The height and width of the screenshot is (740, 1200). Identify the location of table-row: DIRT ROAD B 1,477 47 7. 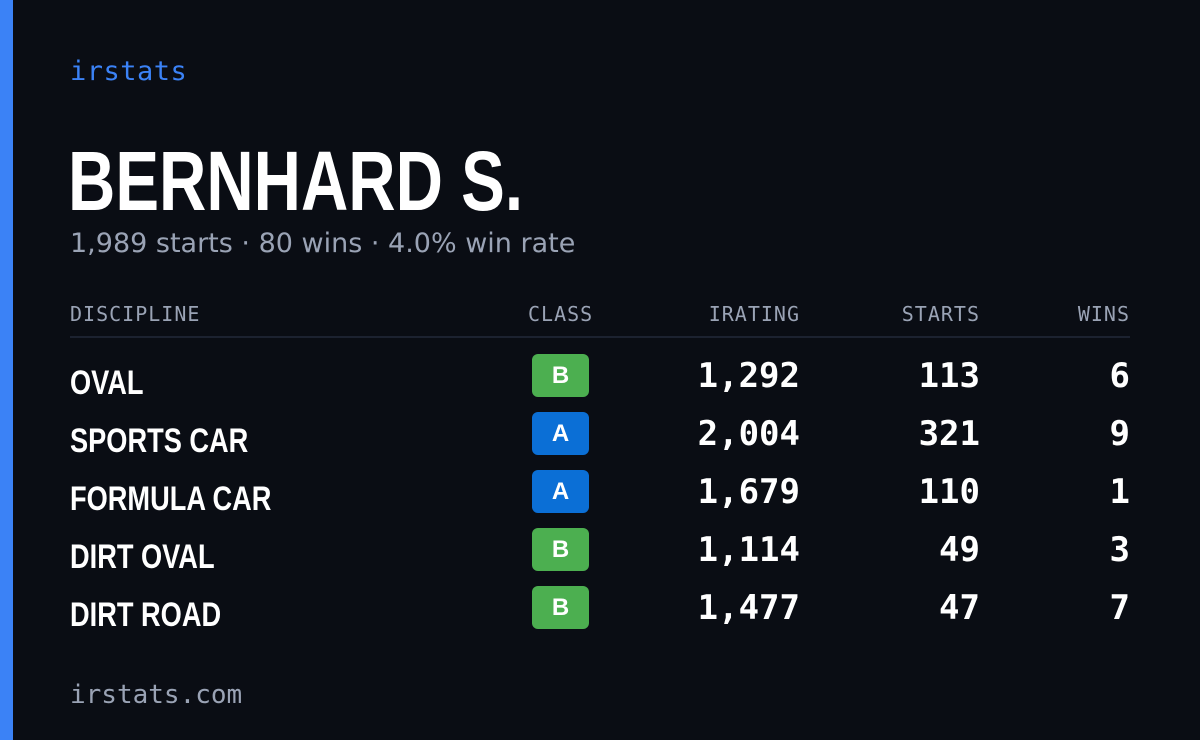
(600, 611).